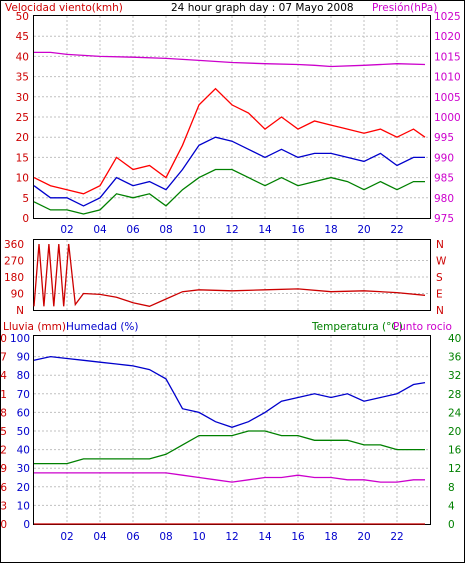 This screenshot has width=465, height=563. I want to click on humidity-axis-label: Humedad (%), so click(102, 327).